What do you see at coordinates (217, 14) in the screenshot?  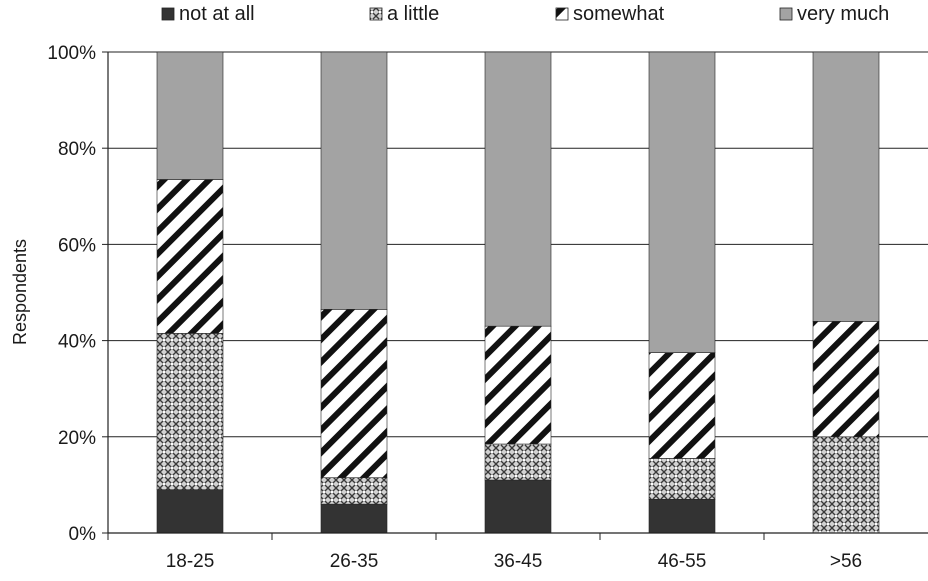 I see `legend-label: not at all` at bounding box center [217, 14].